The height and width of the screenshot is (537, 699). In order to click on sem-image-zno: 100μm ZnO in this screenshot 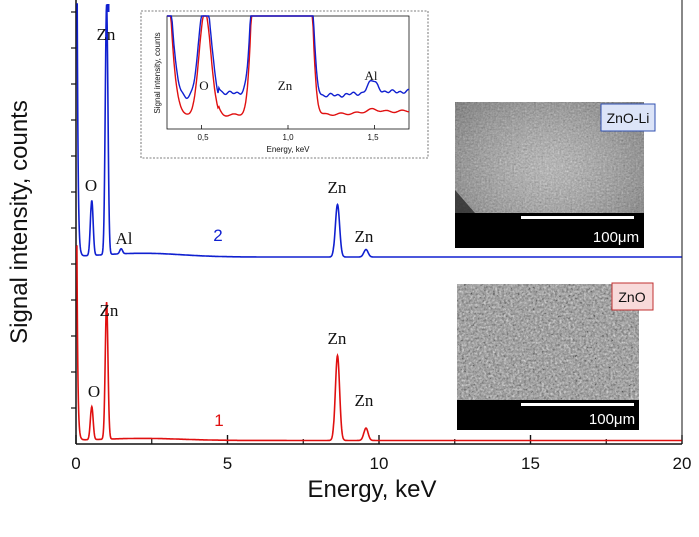, I will do `click(555, 356)`.